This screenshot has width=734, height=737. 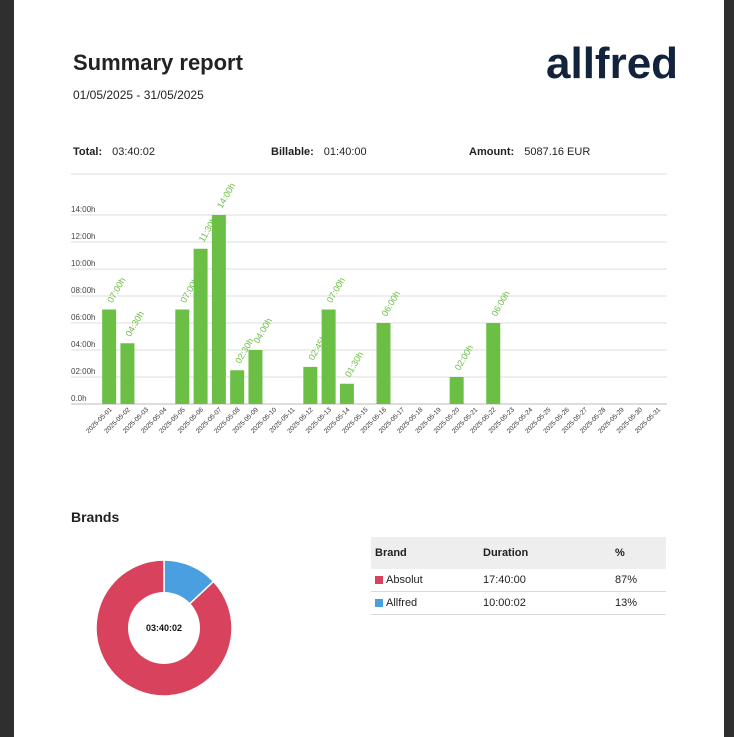 What do you see at coordinates (83, 209) in the screenshot?
I see `y-tick-label: 14:00h` at bounding box center [83, 209].